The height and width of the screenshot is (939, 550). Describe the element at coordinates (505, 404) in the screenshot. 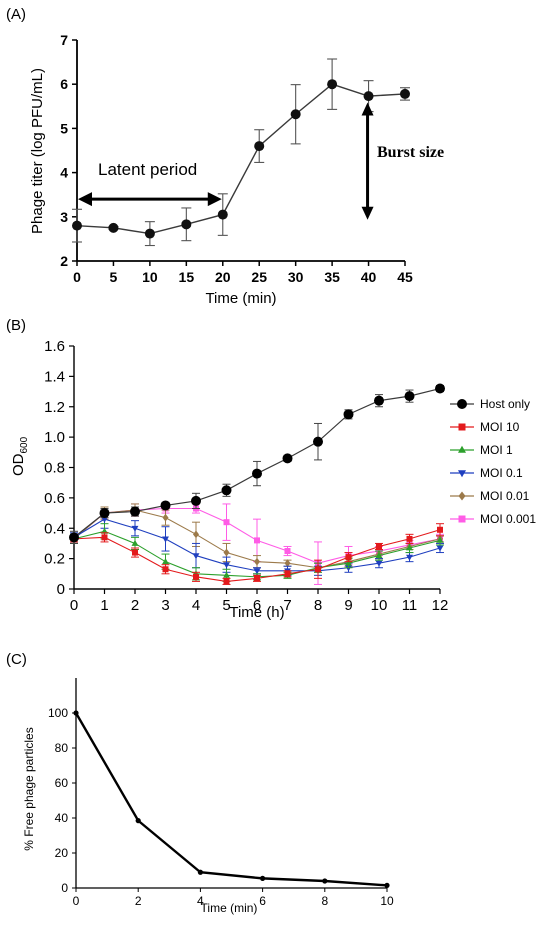

I see `legend-label: Host only` at that location.